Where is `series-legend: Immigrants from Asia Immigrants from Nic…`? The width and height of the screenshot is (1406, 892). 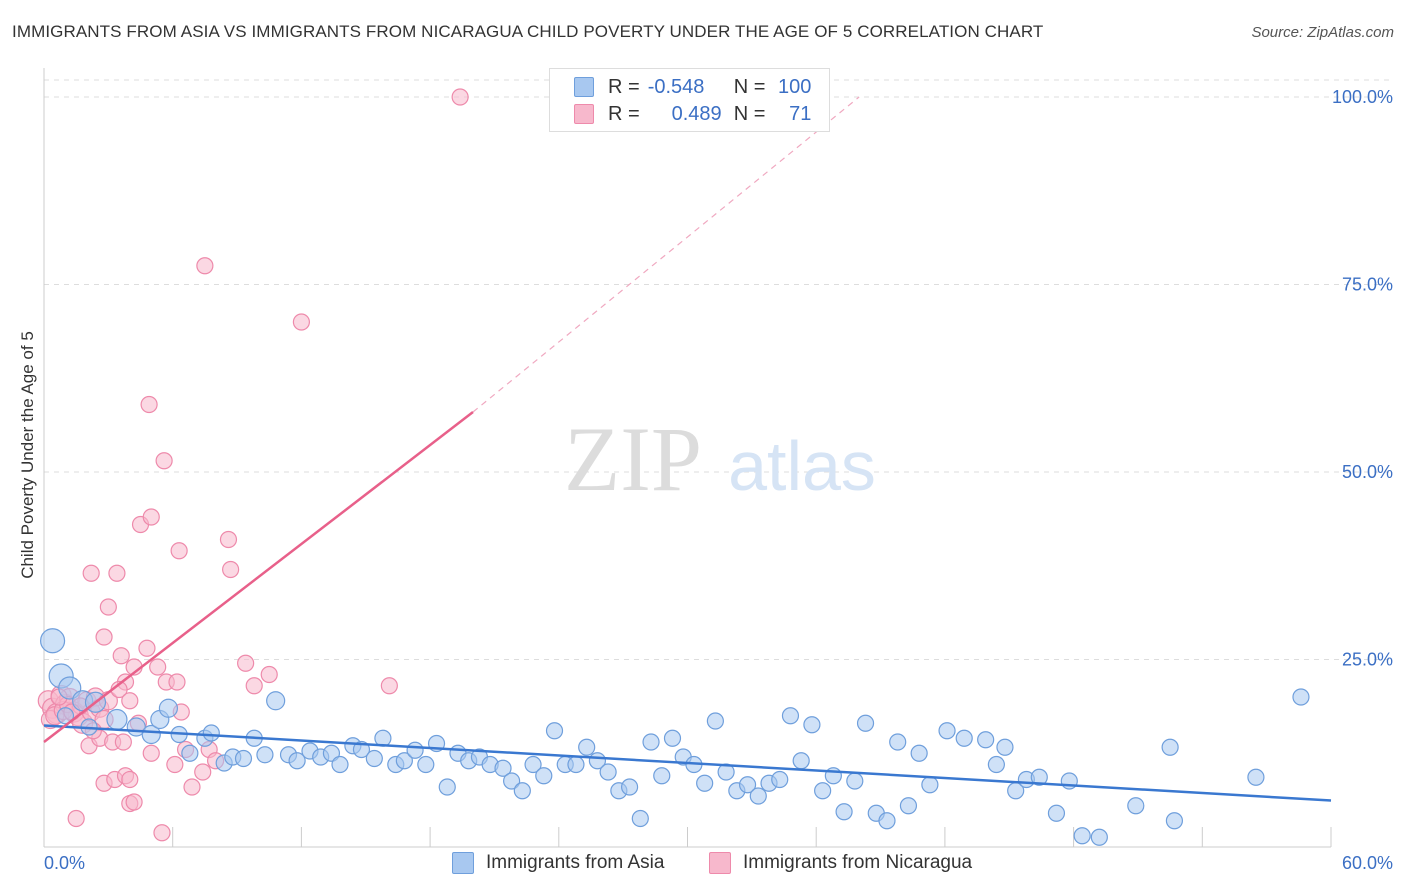
series-legend: Immigrants from Asia Immigrants from Nic… is located at coordinates (703, 865).